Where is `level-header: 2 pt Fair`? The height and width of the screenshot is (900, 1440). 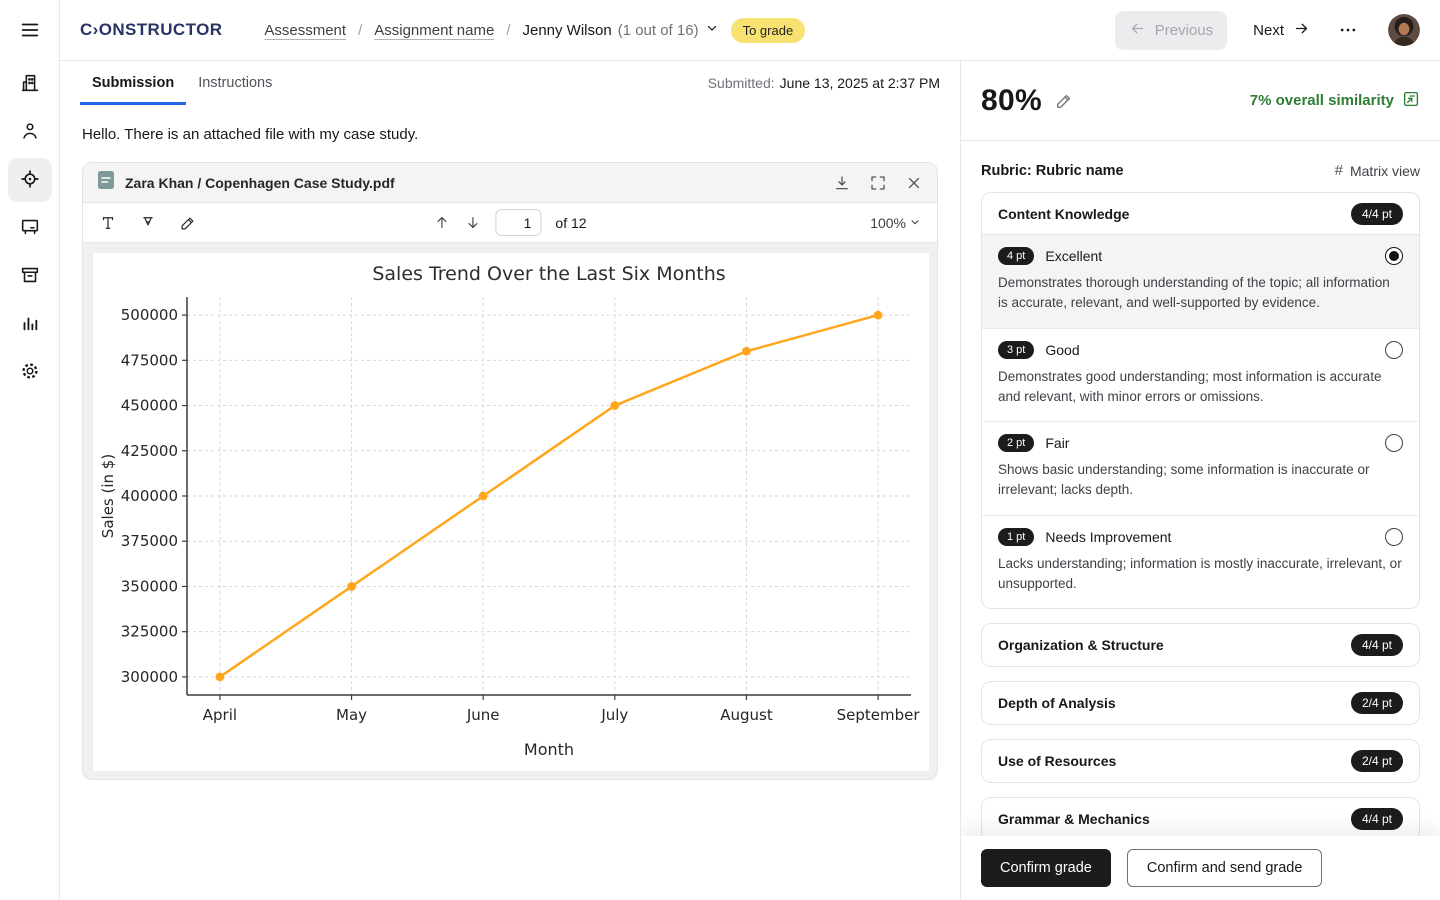 level-header: 2 pt Fair is located at coordinates (1200, 443).